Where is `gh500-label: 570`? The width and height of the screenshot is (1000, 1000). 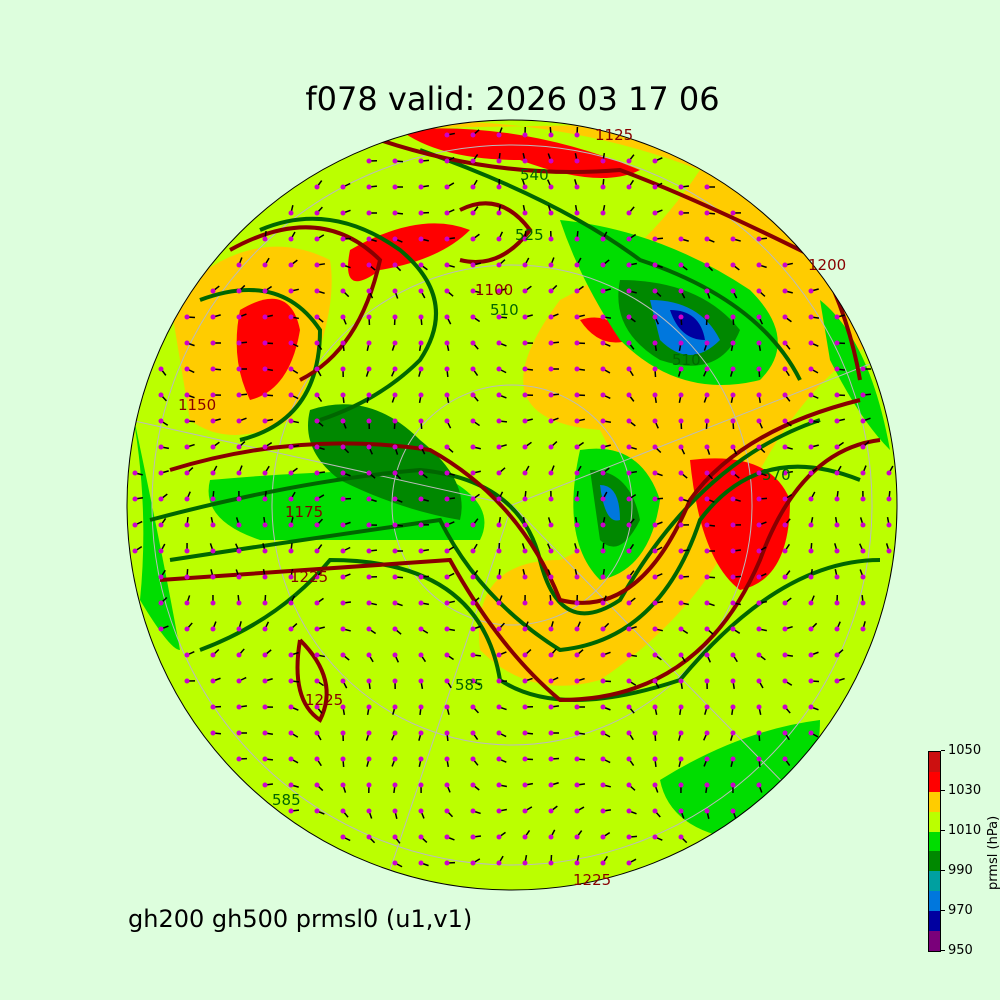
gh500-label: 570 is located at coordinates (776, 475).